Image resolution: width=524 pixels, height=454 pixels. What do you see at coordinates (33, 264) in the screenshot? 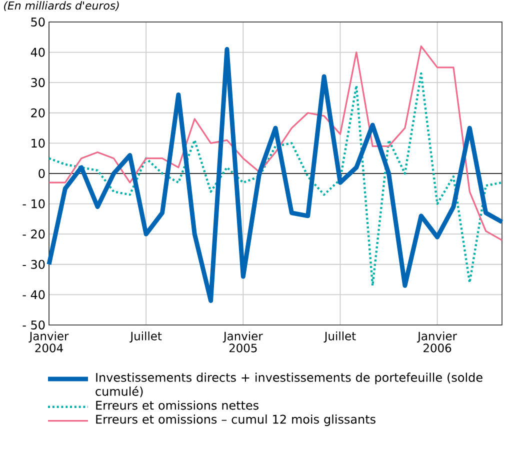
I see `y-tick-label: - 30` at bounding box center [33, 264].